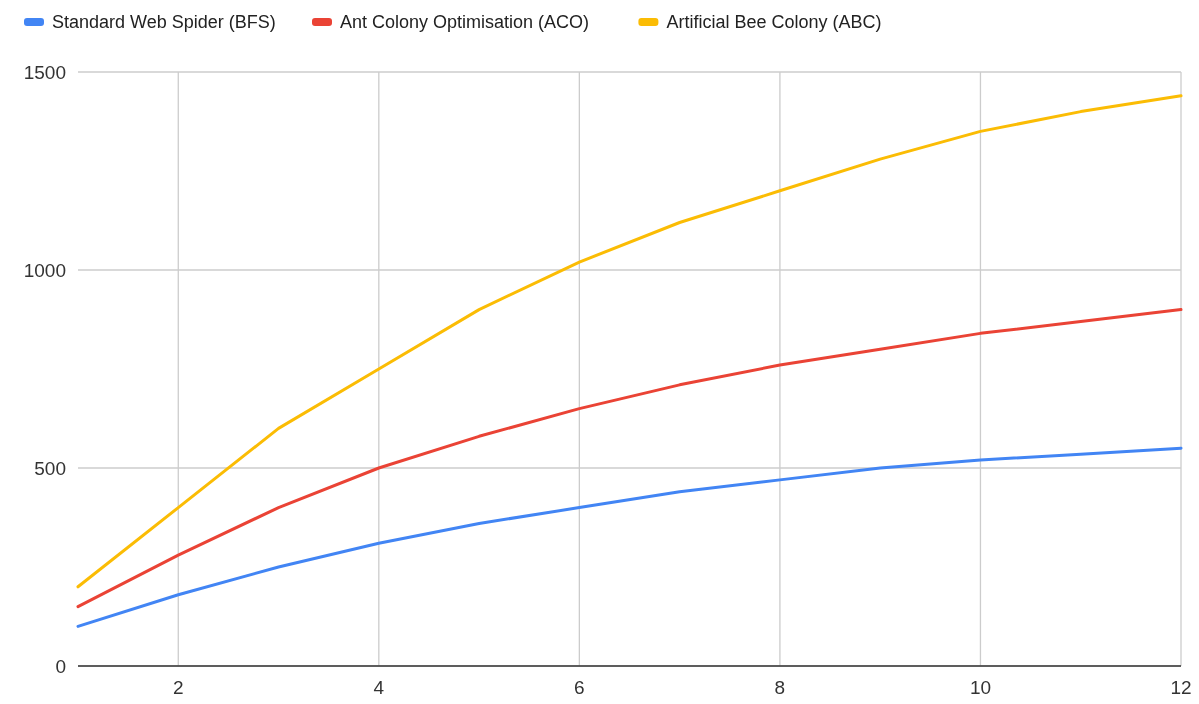 Image resolution: width=1199 pixels, height=704 pixels. What do you see at coordinates (774, 22) in the screenshot?
I see `legend-label: Artificial Bee Colony (ABC)` at bounding box center [774, 22].